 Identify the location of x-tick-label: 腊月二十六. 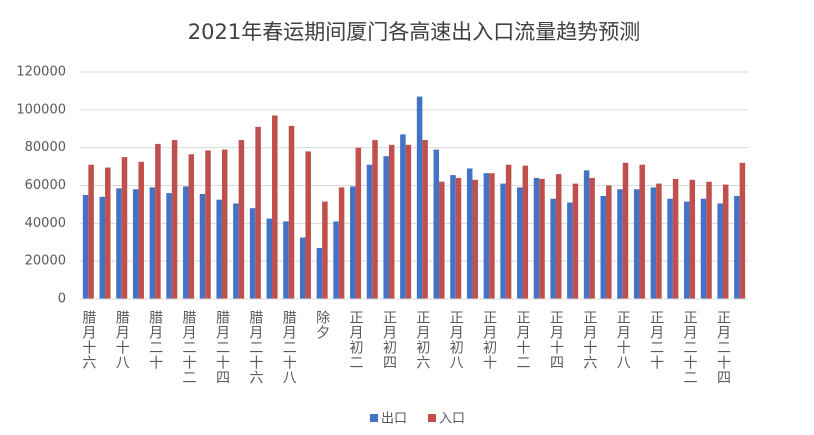
(255, 347).